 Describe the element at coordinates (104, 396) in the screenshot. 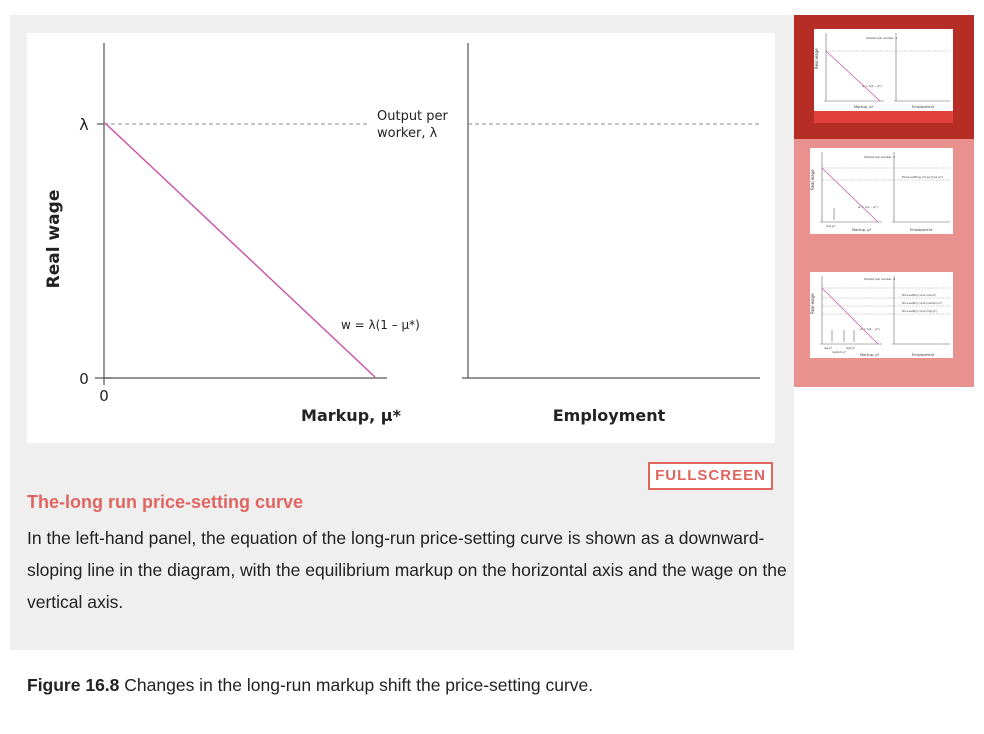

I see `x-zero-label: 0` at that location.